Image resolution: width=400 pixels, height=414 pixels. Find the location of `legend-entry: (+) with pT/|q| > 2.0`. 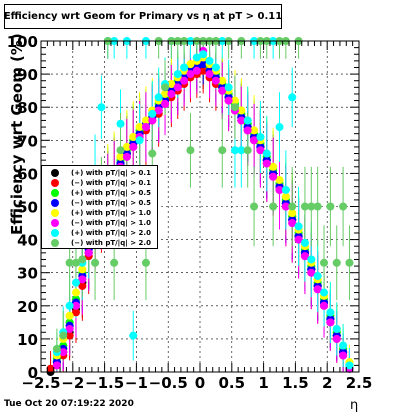

legend-entry: (+) with pT/|q| > 2.0 is located at coordinates (96, 233).